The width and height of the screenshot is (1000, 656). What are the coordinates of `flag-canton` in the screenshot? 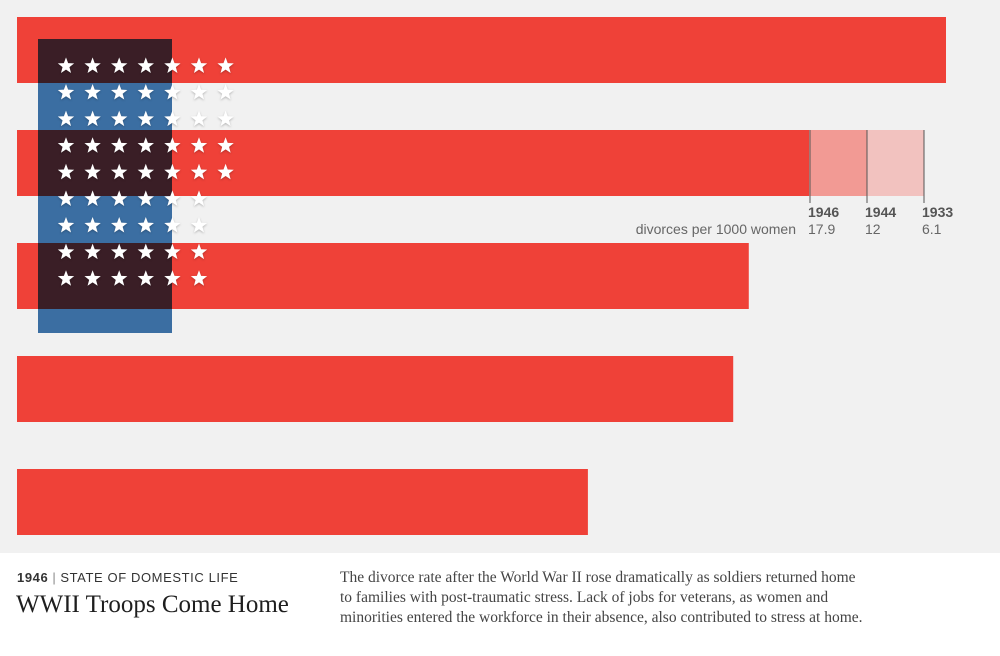 It's located at (136, 186).